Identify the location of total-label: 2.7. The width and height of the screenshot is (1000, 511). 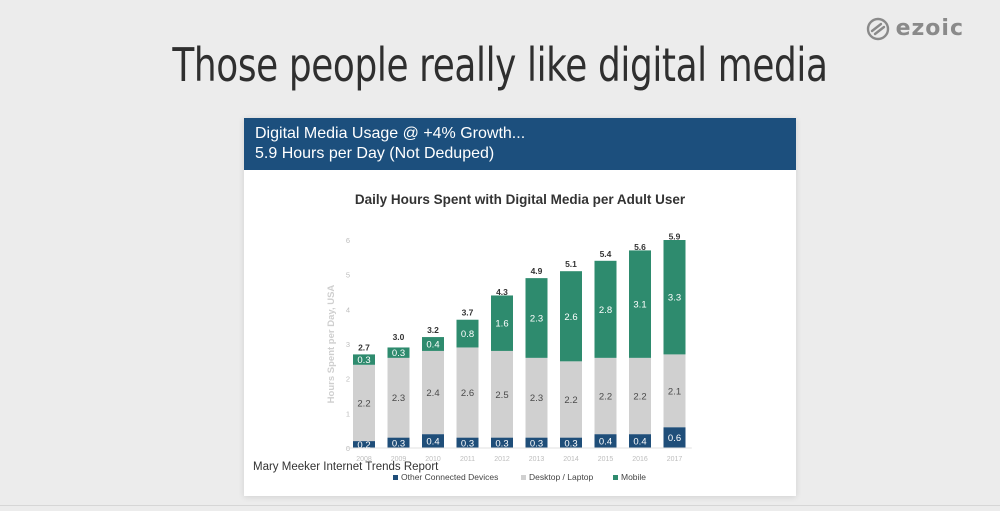
(364, 347).